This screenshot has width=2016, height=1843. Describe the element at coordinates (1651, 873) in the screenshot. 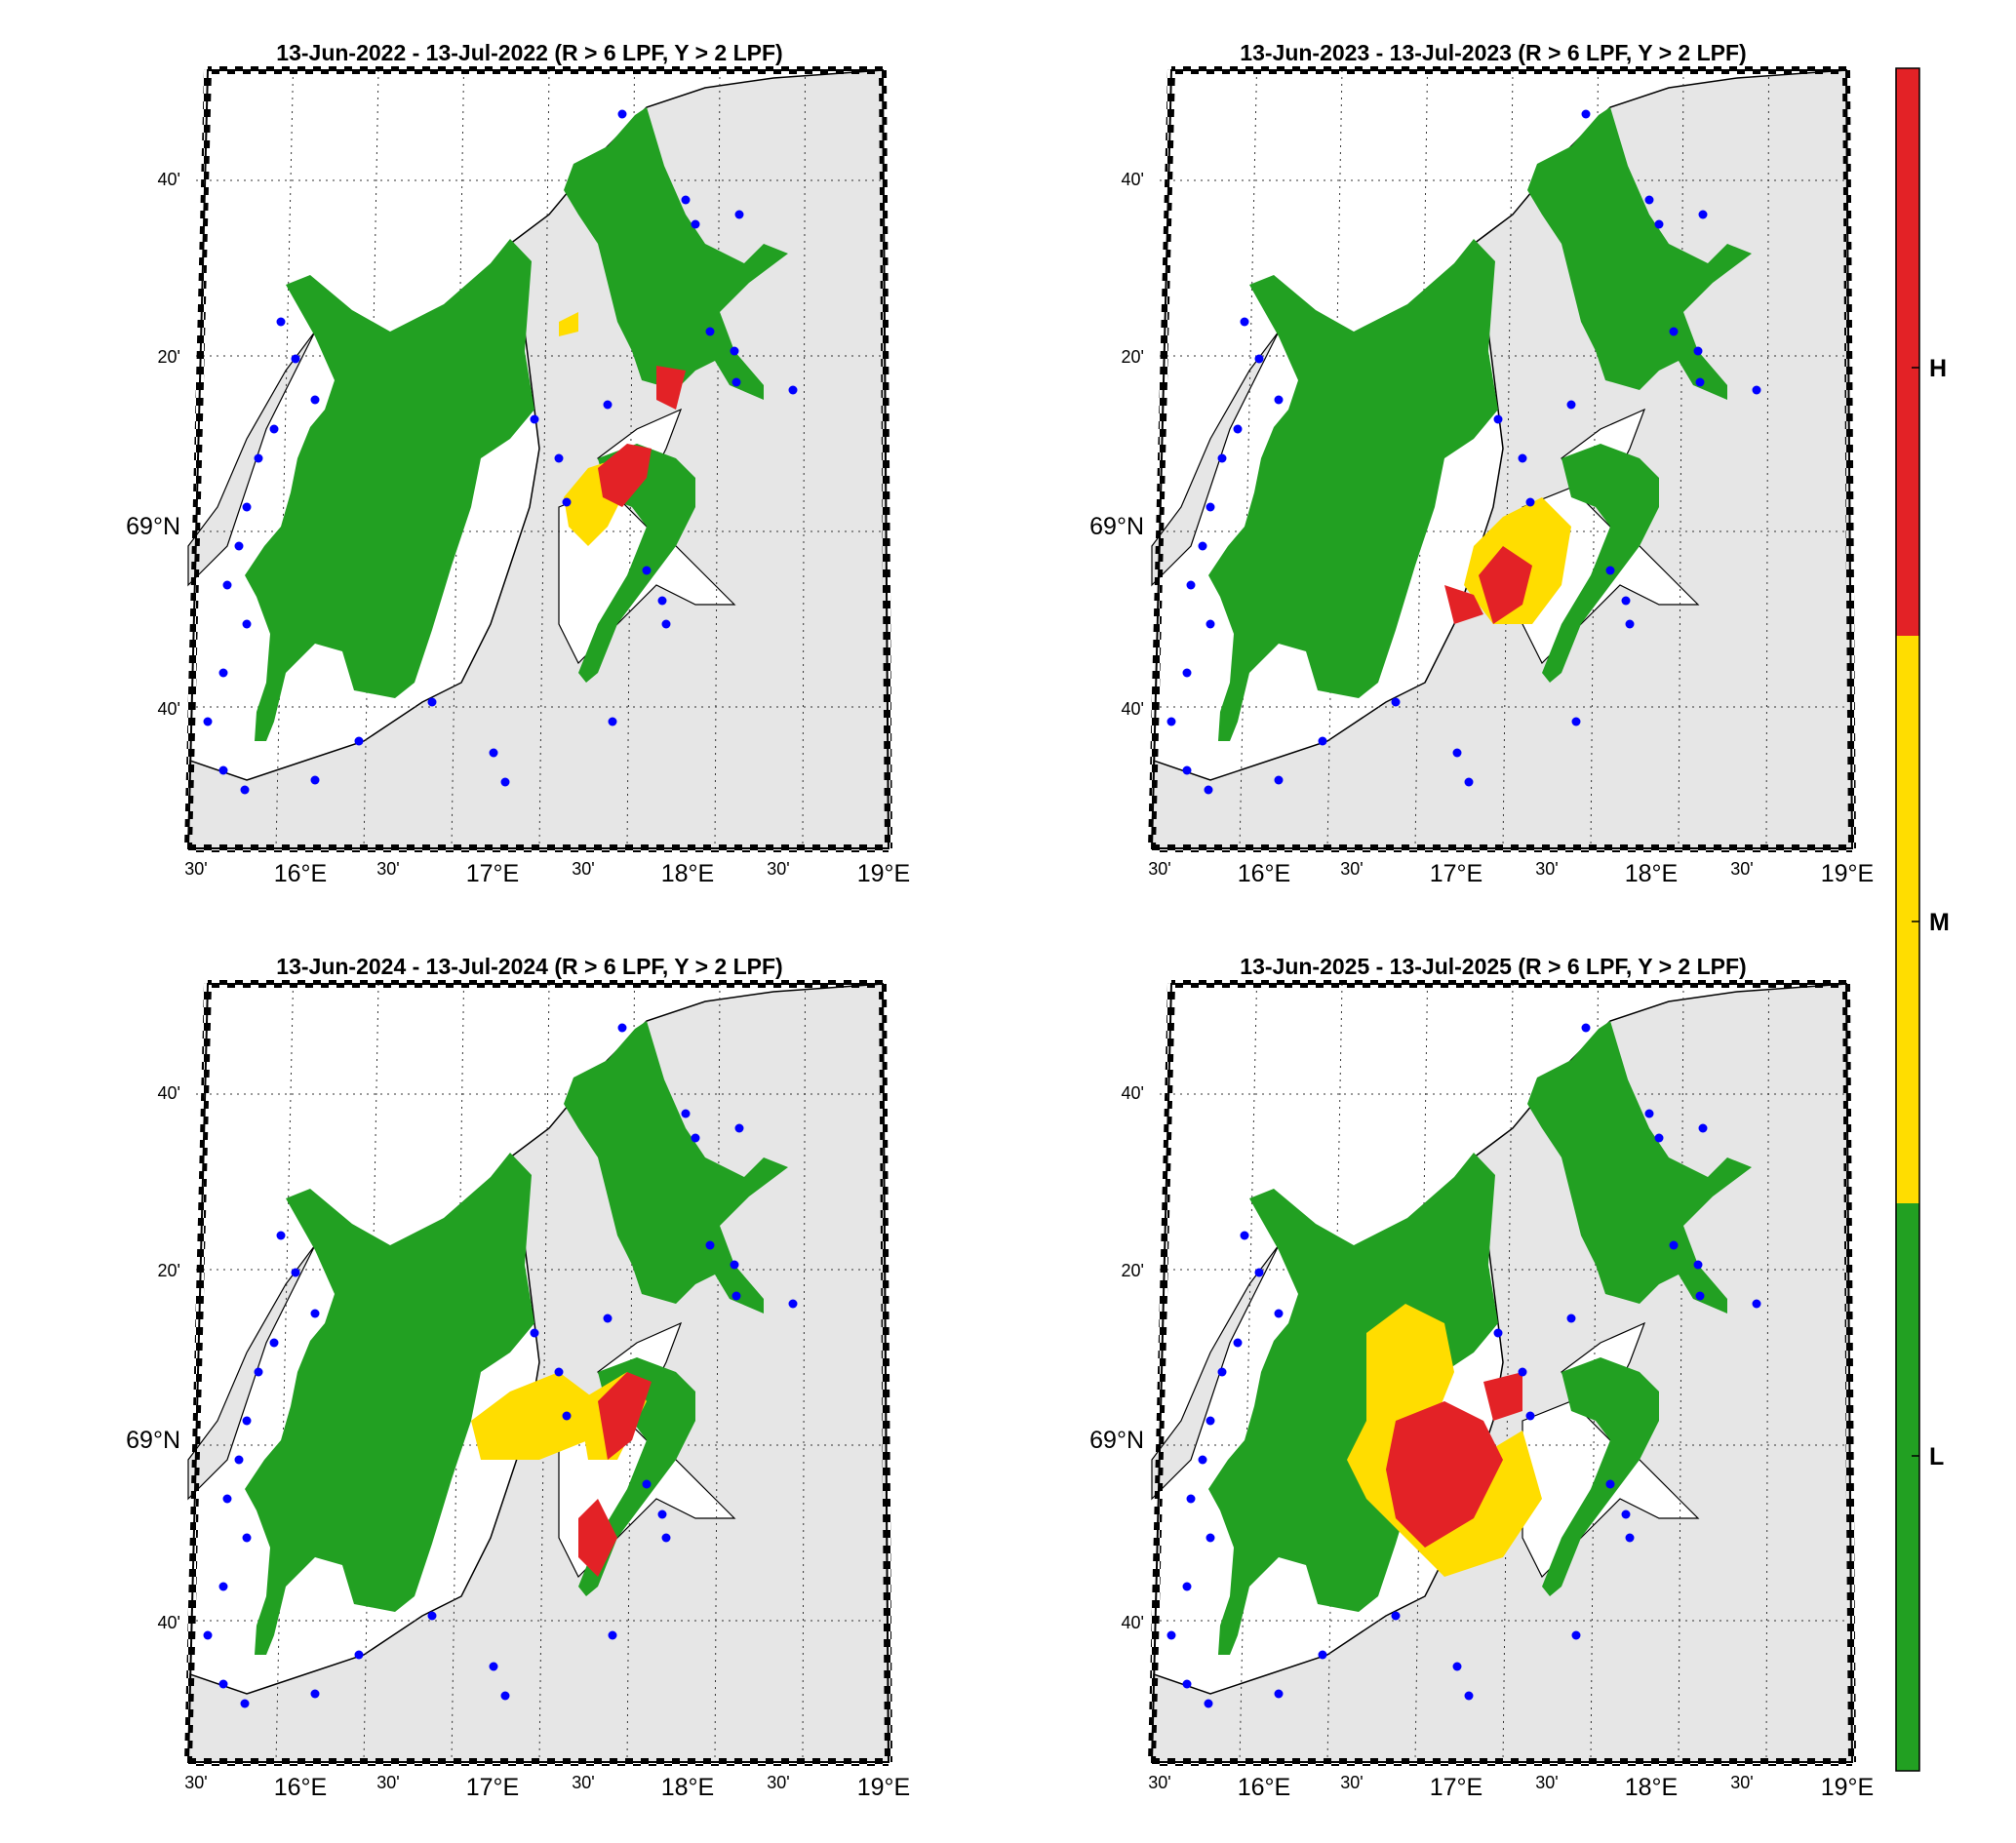

I see `longitude-label: 18°E` at that location.